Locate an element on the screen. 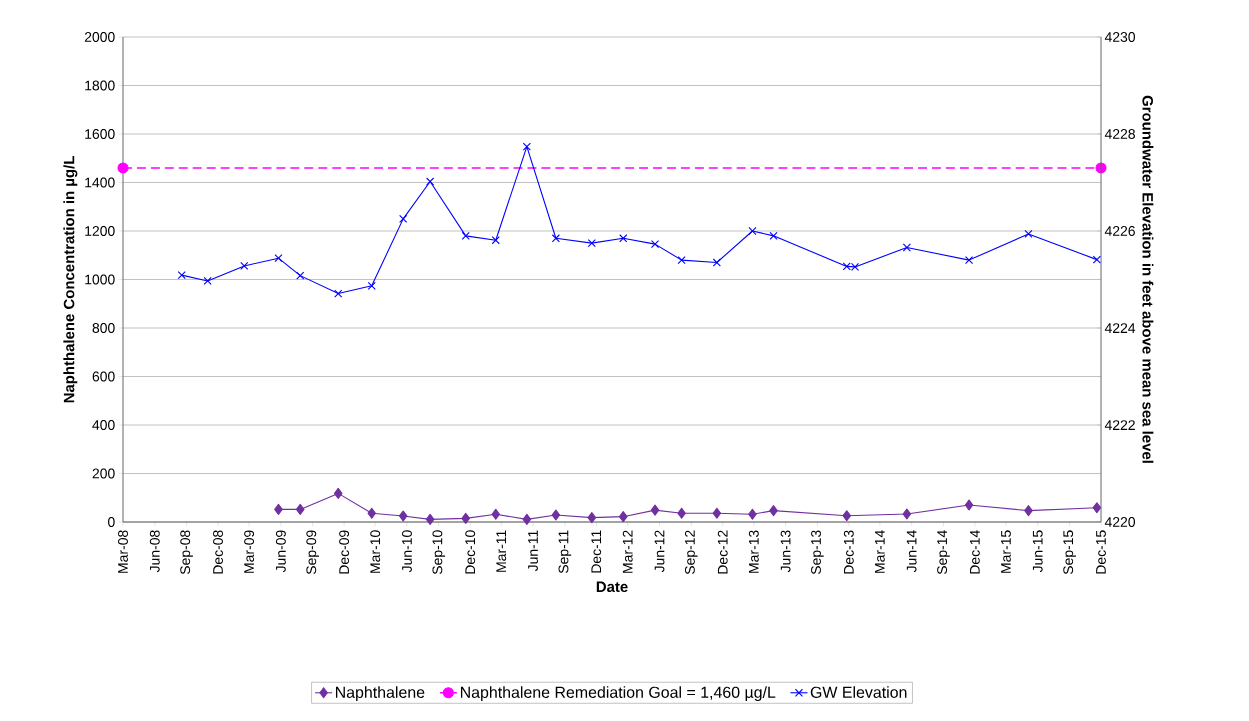  x-tick-label: Jun-10 is located at coordinates (407, 551).